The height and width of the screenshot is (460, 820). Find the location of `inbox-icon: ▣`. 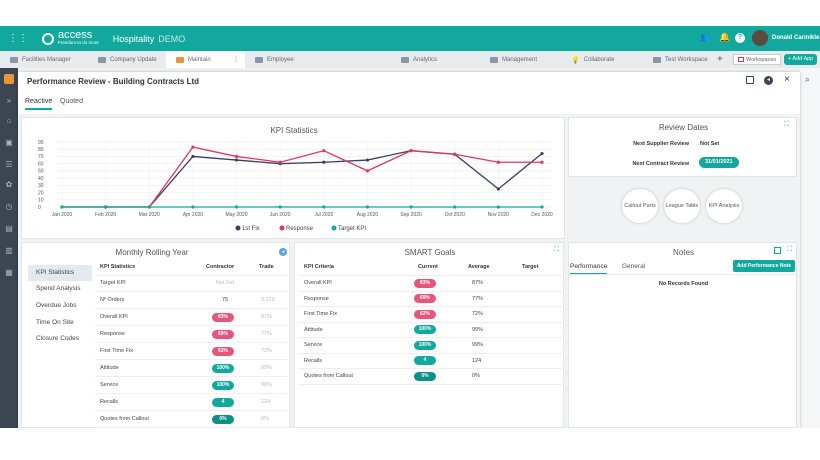

inbox-icon: ▣ is located at coordinates (9, 142).